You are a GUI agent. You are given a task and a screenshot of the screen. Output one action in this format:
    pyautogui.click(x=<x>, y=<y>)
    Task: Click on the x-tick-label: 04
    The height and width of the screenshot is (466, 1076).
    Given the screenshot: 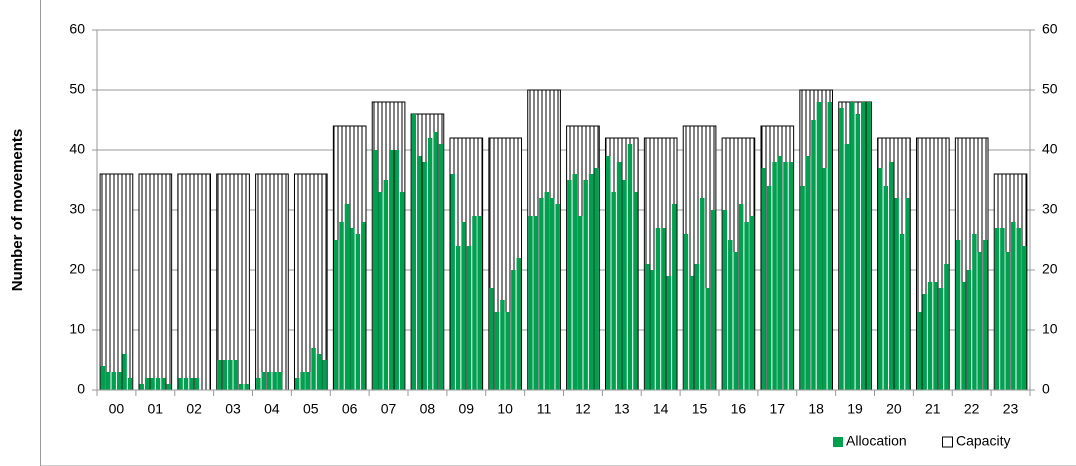 What is the action you would take?
    pyautogui.click(x=272, y=409)
    